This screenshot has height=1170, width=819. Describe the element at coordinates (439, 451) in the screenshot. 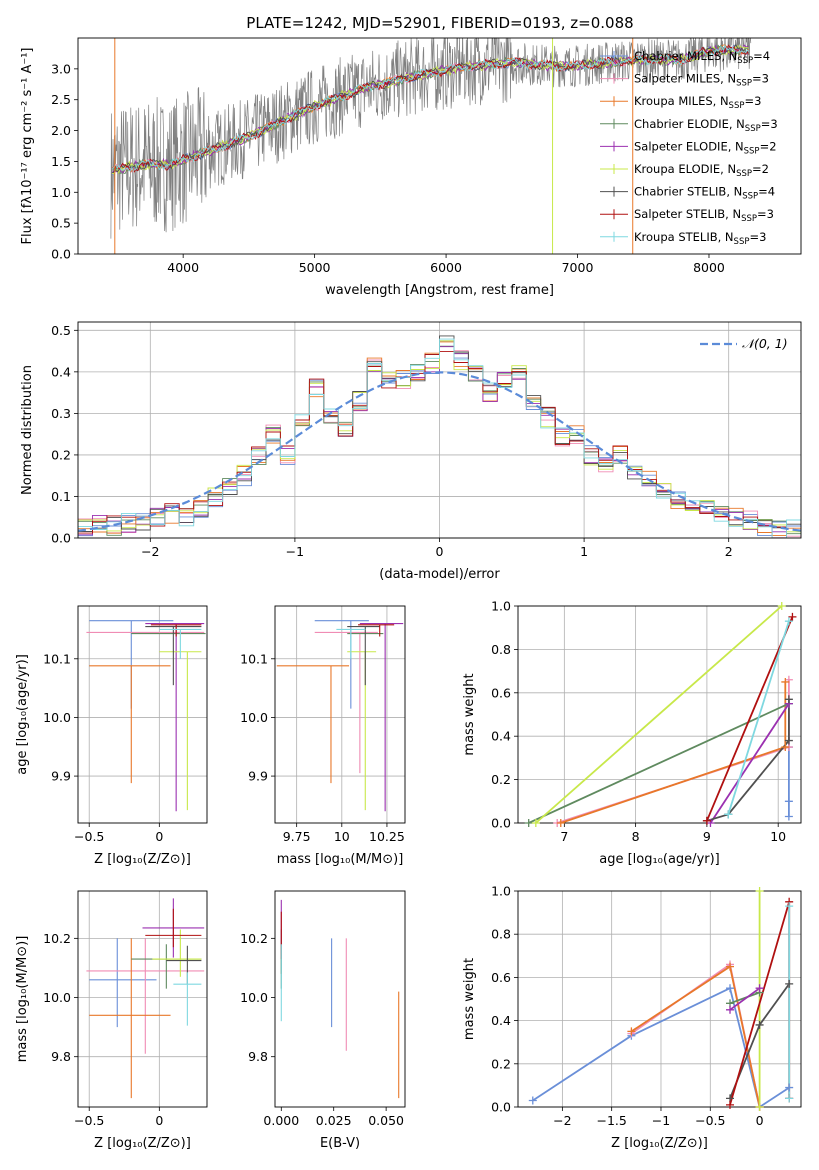

I see `normal-curve` at that location.